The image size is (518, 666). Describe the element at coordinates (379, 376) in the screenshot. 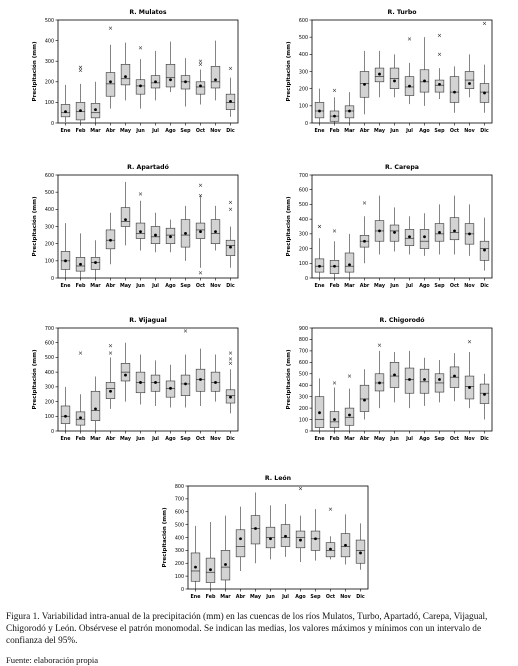

I see `box-May` at that location.